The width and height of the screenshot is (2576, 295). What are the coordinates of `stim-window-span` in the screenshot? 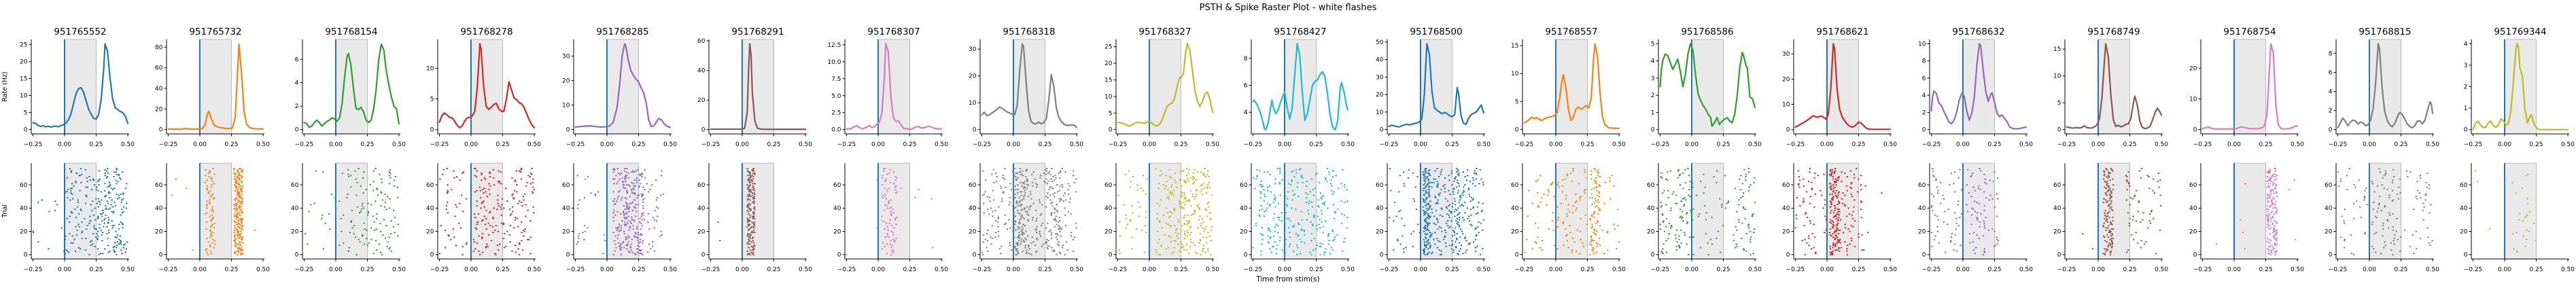 It's located at (758, 87).